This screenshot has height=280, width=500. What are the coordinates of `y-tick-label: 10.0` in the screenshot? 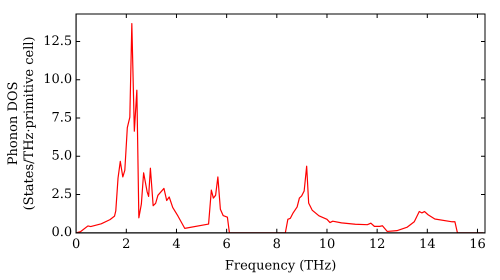 It's located at (57, 80).